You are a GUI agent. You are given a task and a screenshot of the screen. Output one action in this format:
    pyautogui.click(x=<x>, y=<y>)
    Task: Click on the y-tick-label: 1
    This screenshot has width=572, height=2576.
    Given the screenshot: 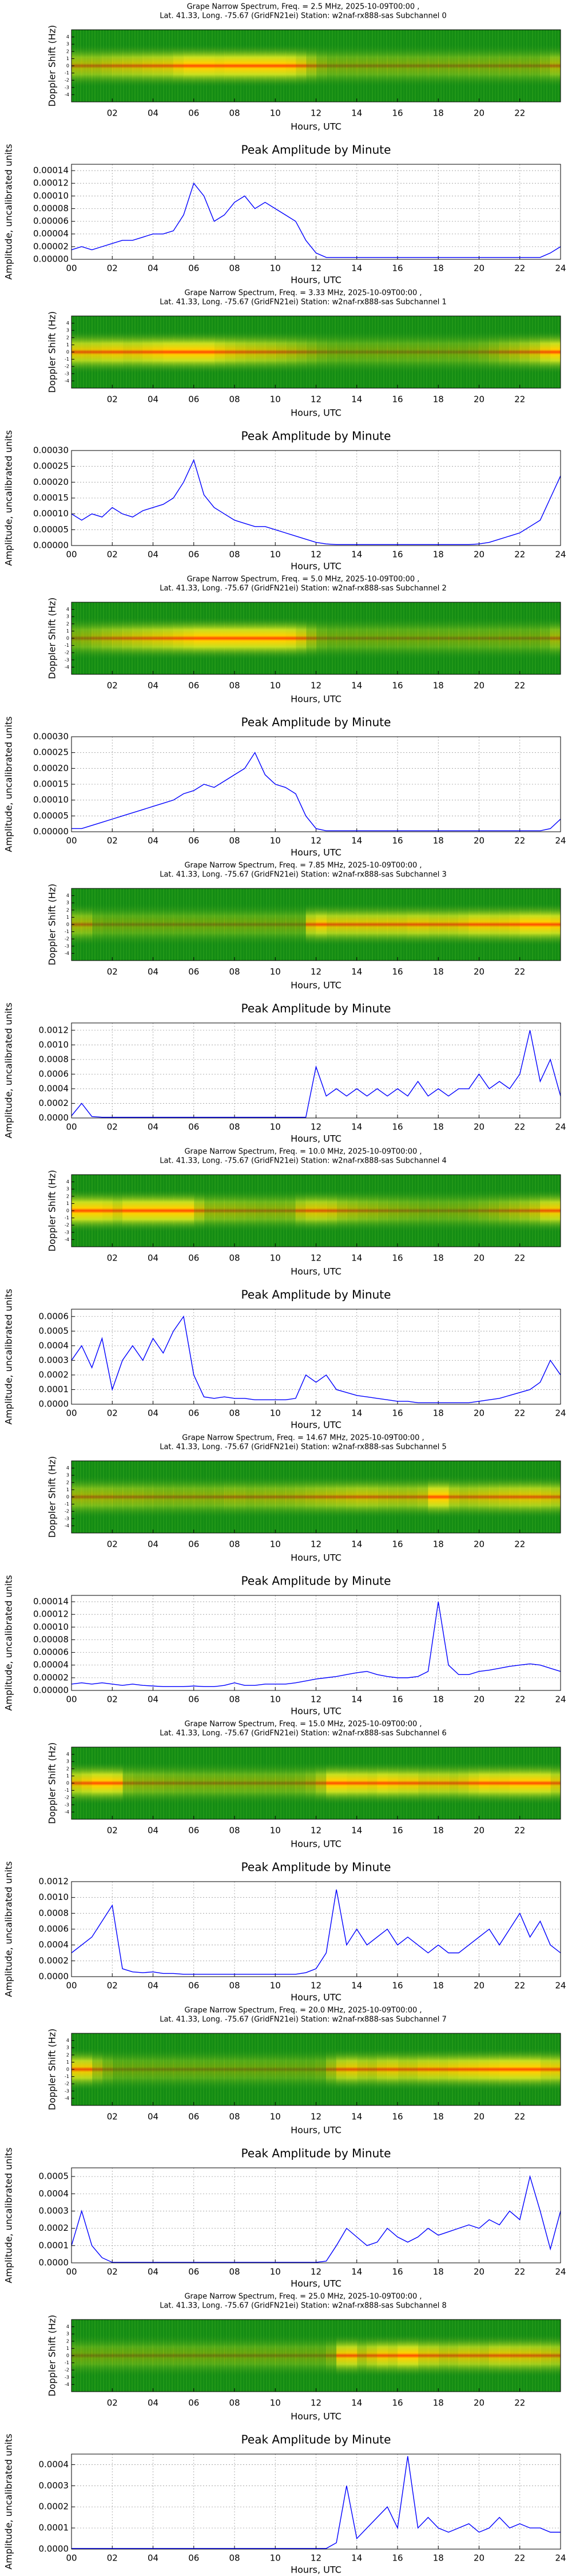 What is the action you would take?
    pyautogui.click(x=67, y=1489)
    